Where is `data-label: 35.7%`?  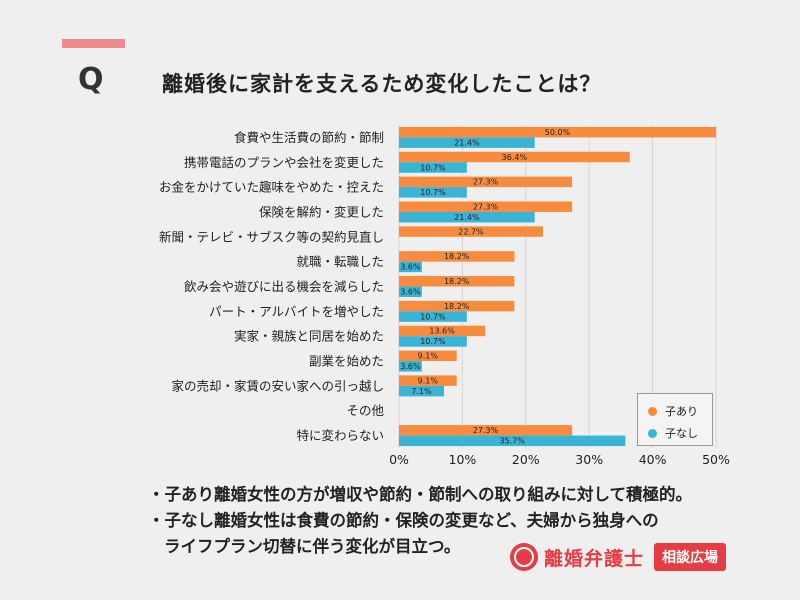
data-label: 35.7% is located at coordinates (512, 441).